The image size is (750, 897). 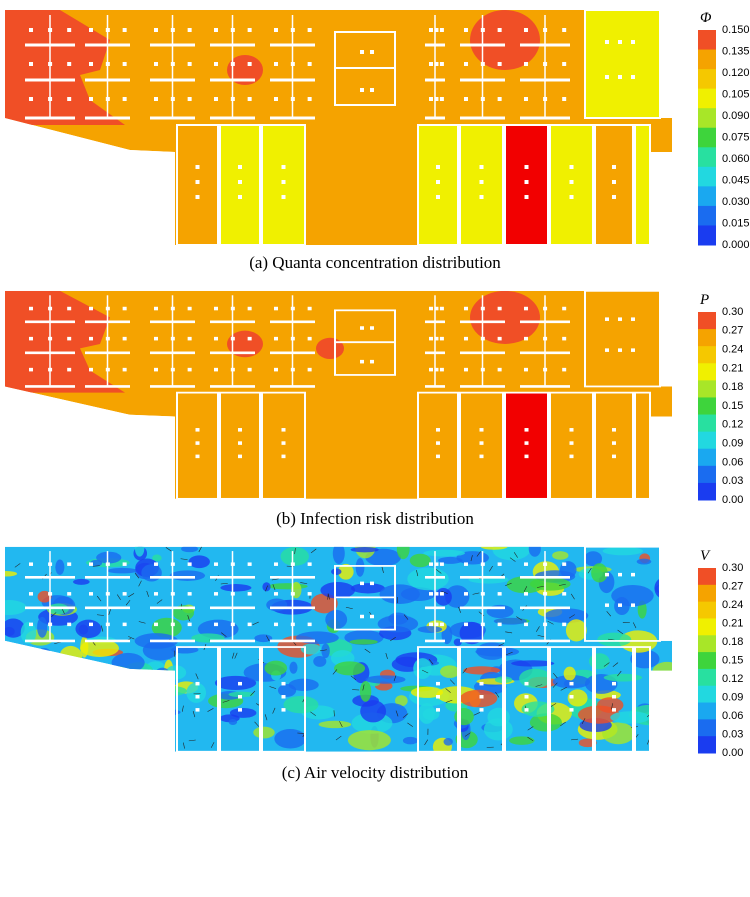 What do you see at coordinates (732, 312) in the screenshot?
I see `colorbar-tick-label: 0.30` at bounding box center [732, 312].